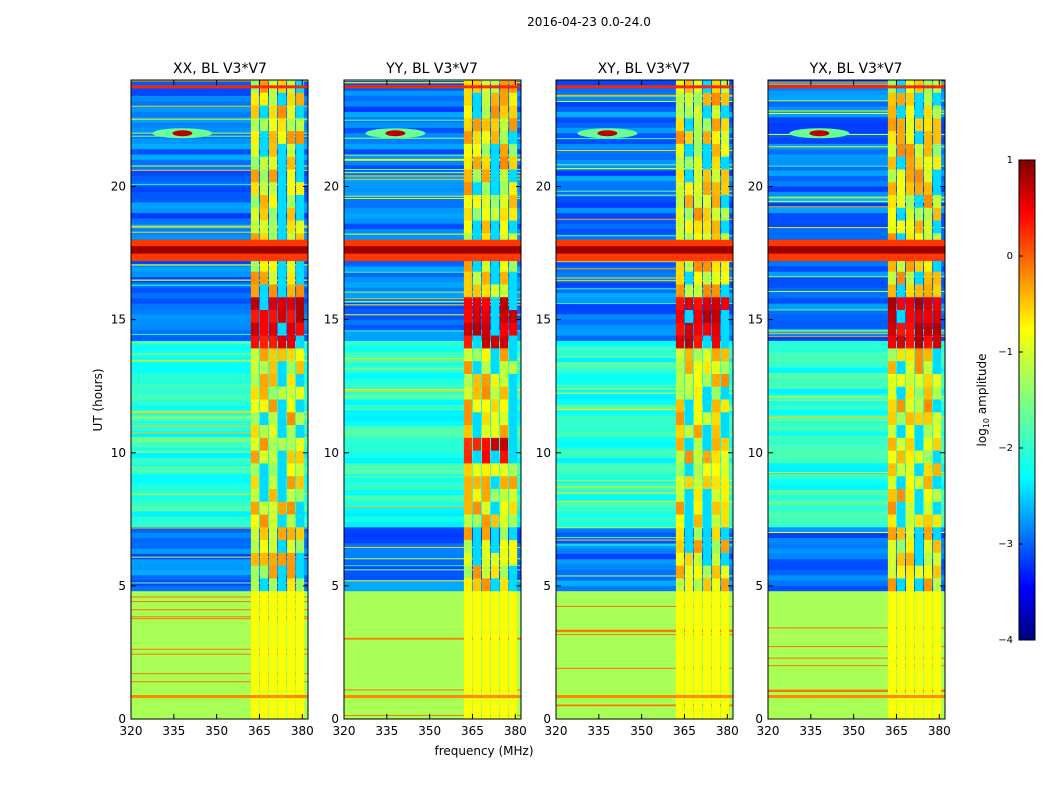 The width and height of the screenshot is (1050, 800). I want to click on colorbar-tick-label: −4, so click(1005, 640).